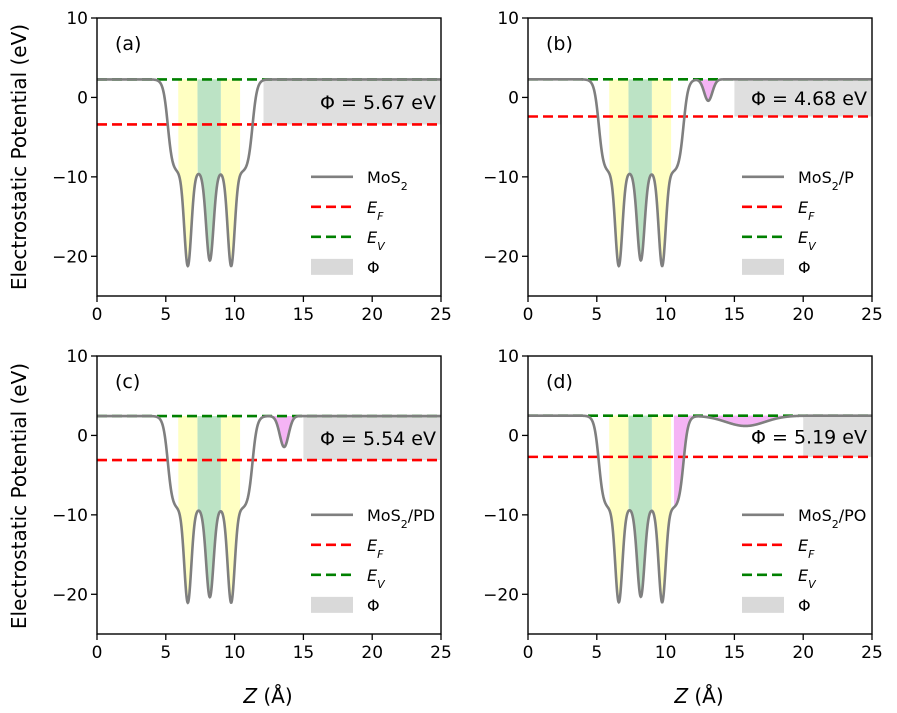  Describe the element at coordinates (378, 103) in the screenshot. I see `phi-annotation: Φ = 5.67 eV` at that location.